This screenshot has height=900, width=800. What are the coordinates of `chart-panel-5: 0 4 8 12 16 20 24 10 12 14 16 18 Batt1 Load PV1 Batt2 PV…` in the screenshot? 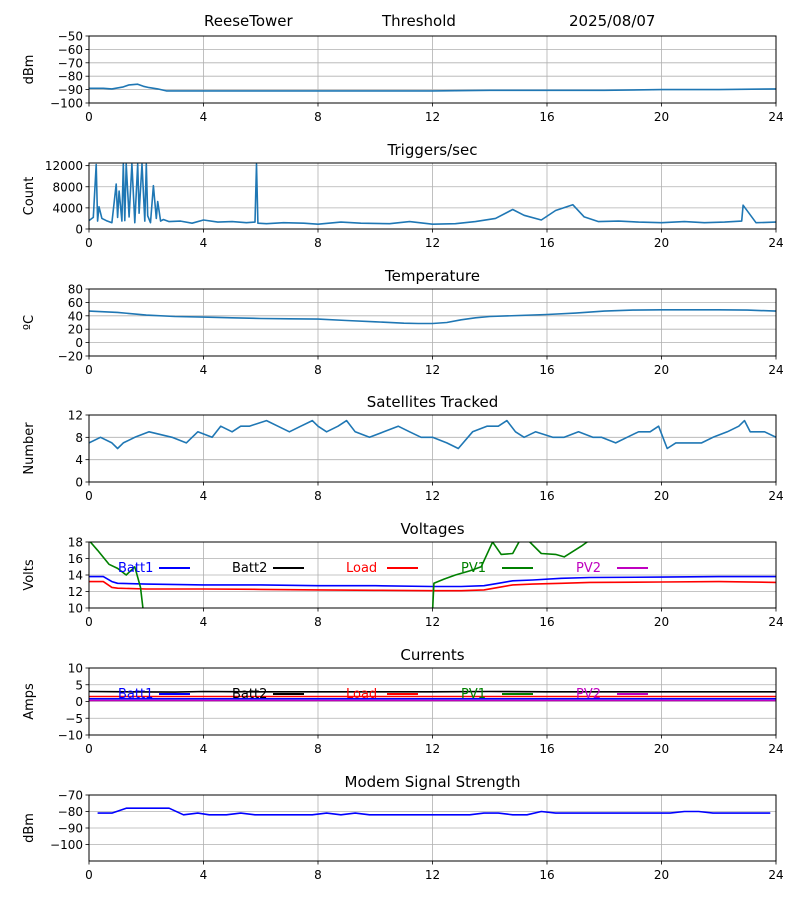 It's located at (403, 574).